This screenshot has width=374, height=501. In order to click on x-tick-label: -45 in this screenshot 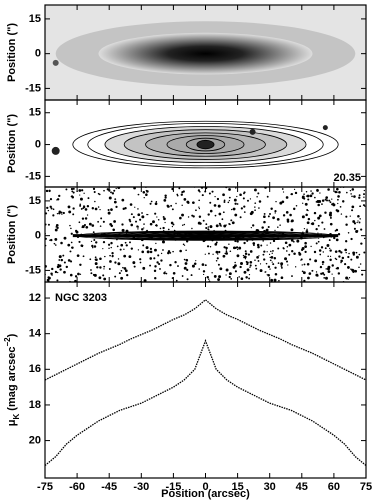, I will do `click(109, 487)`.